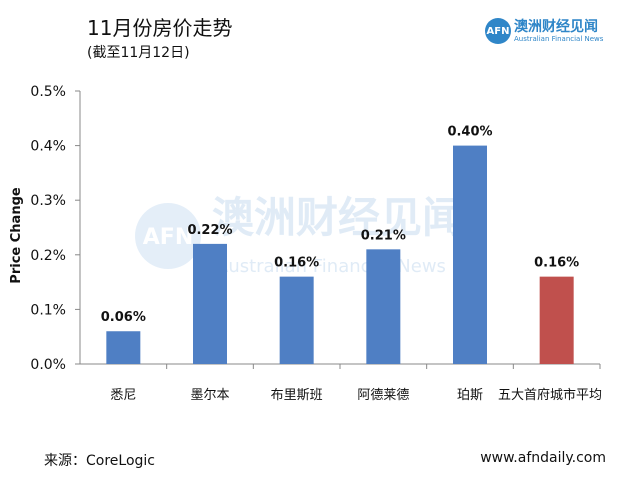 This screenshot has height=481, width=622. What do you see at coordinates (383, 395) in the screenshot?
I see `x-tick-label: 阿德莱德` at bounding box center [383, 395].